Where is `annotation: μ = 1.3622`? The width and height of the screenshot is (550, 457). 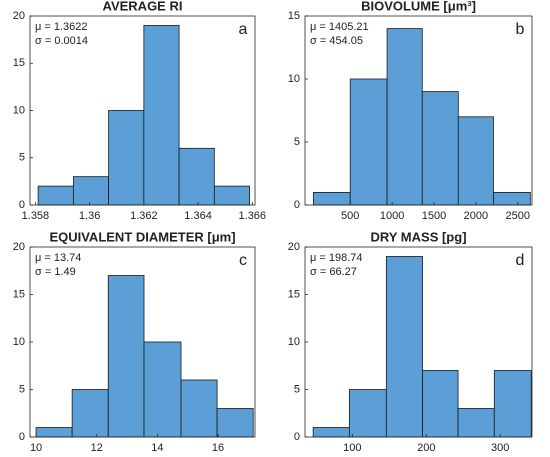
annotation: μ = 1.3622 is located at coordinates (61, 27).